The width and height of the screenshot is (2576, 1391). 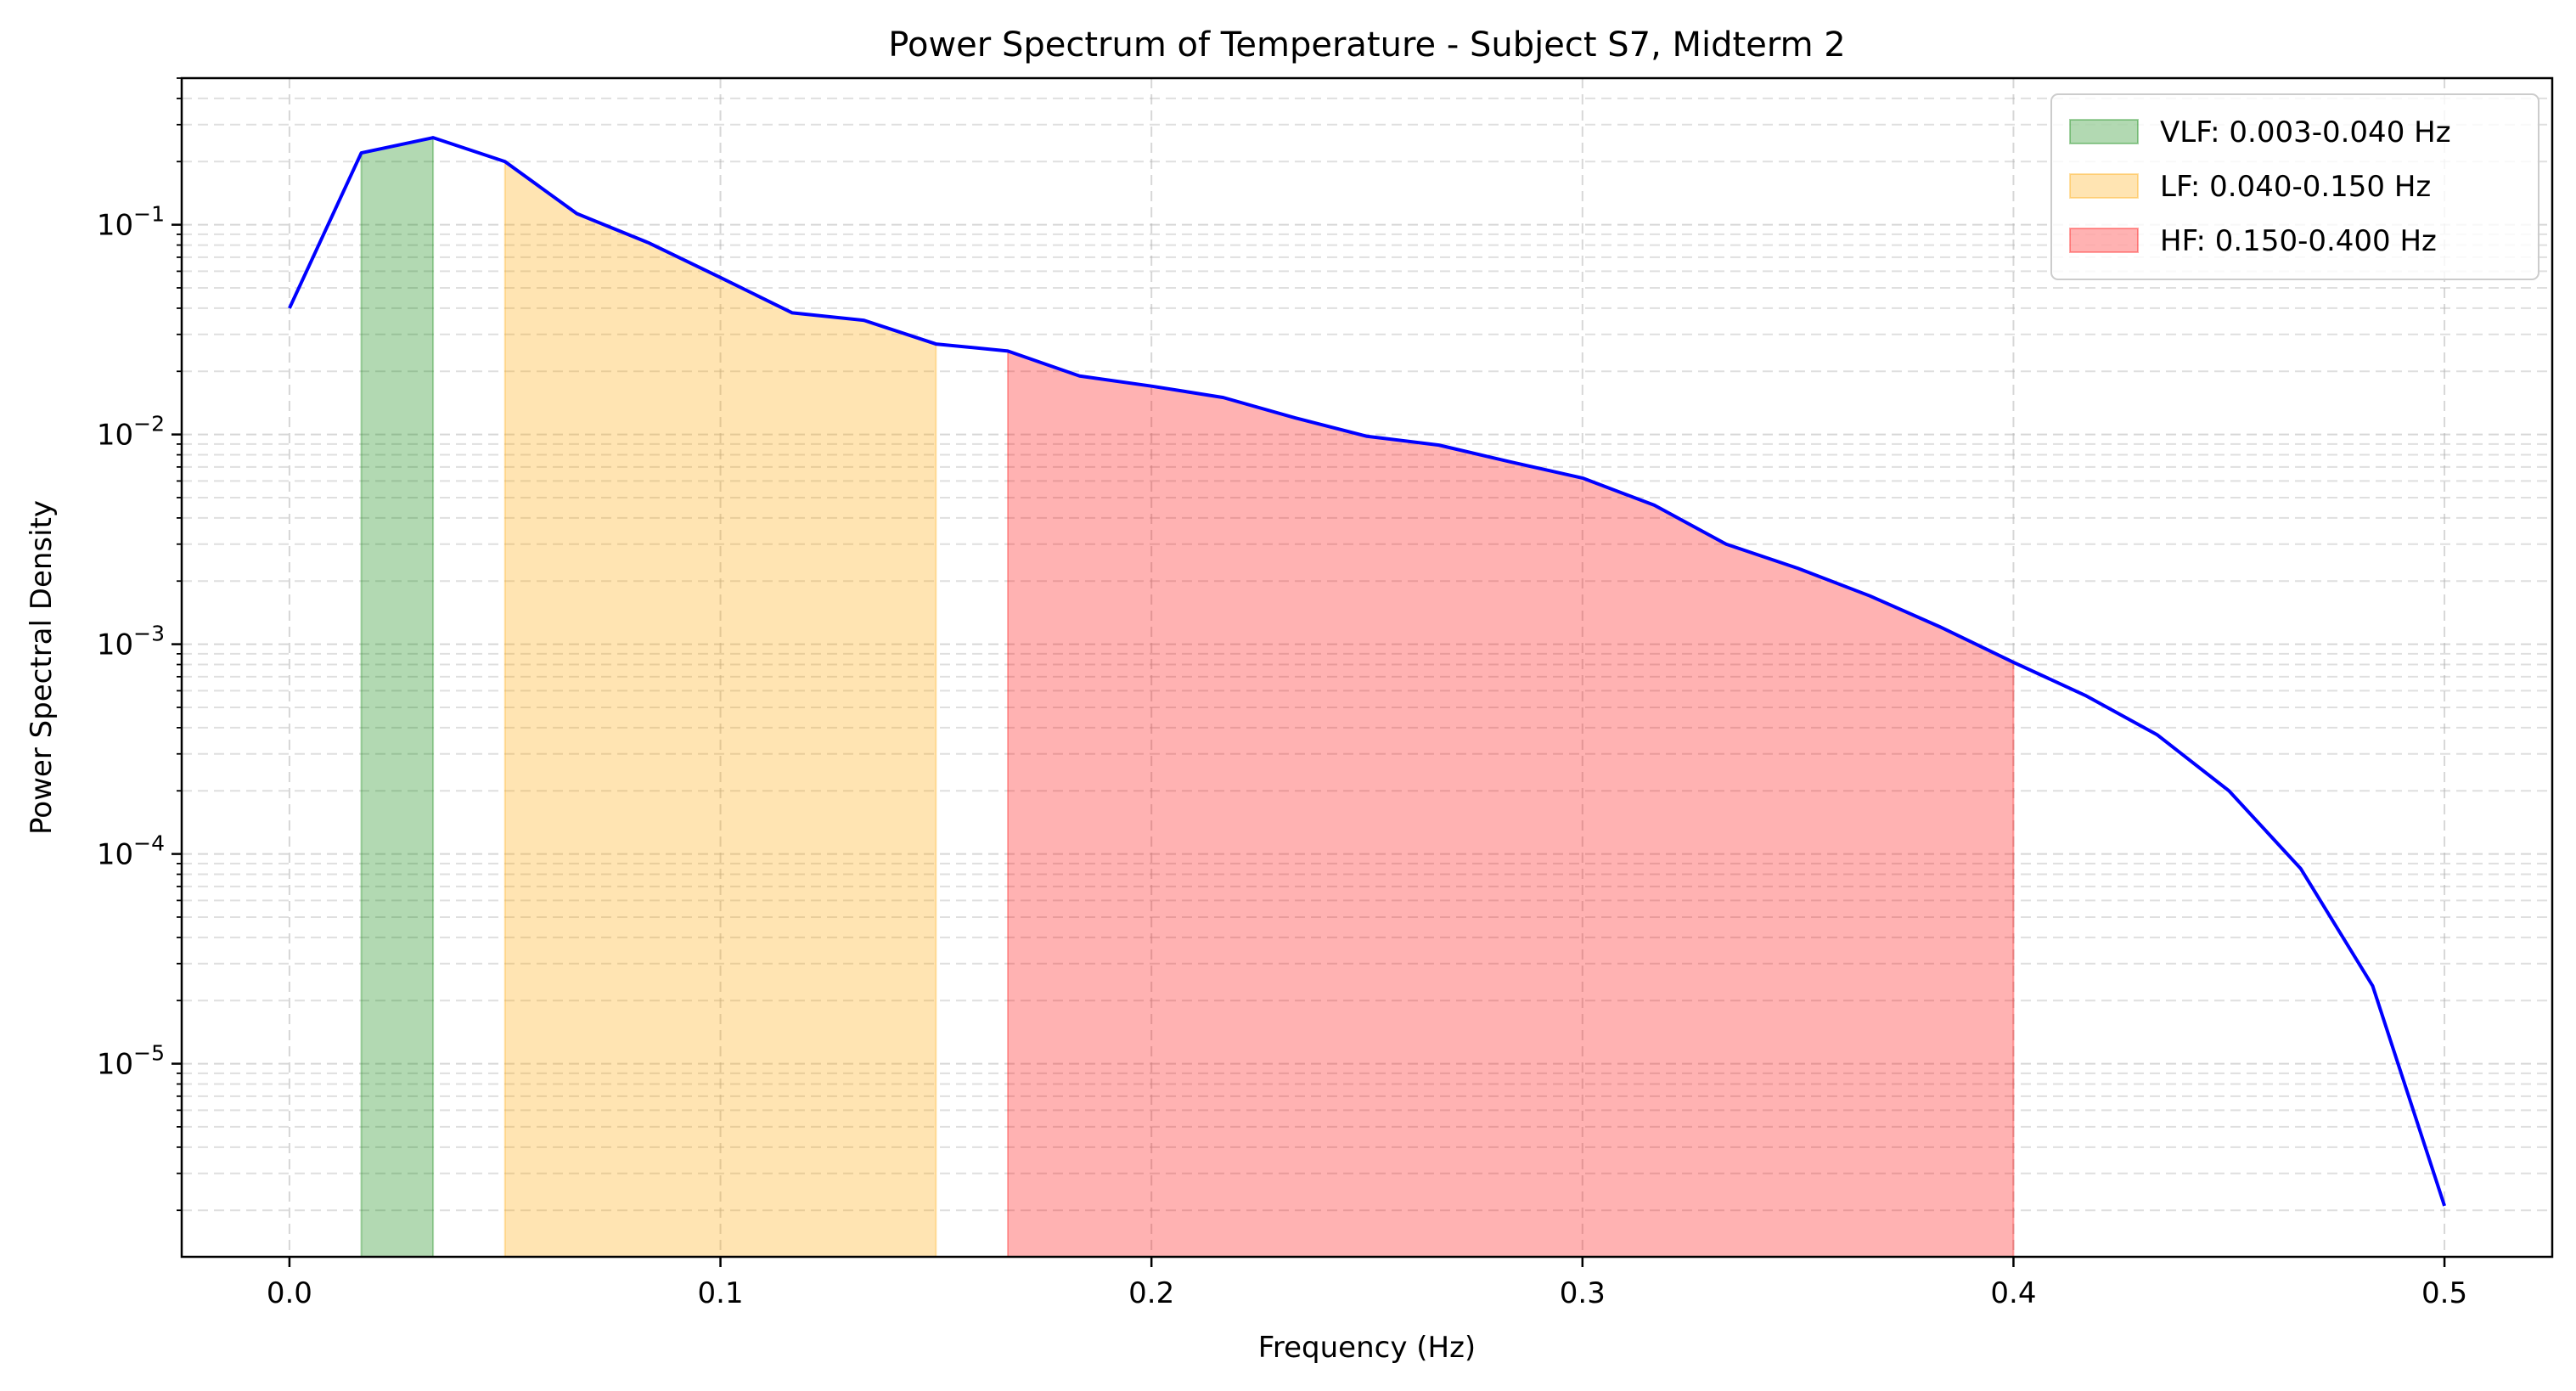 What do you see at coordinates (2444, 1293) in the screenshot?
I see `x-tick-label: 0.5` at bounding box center [2444, 1293].